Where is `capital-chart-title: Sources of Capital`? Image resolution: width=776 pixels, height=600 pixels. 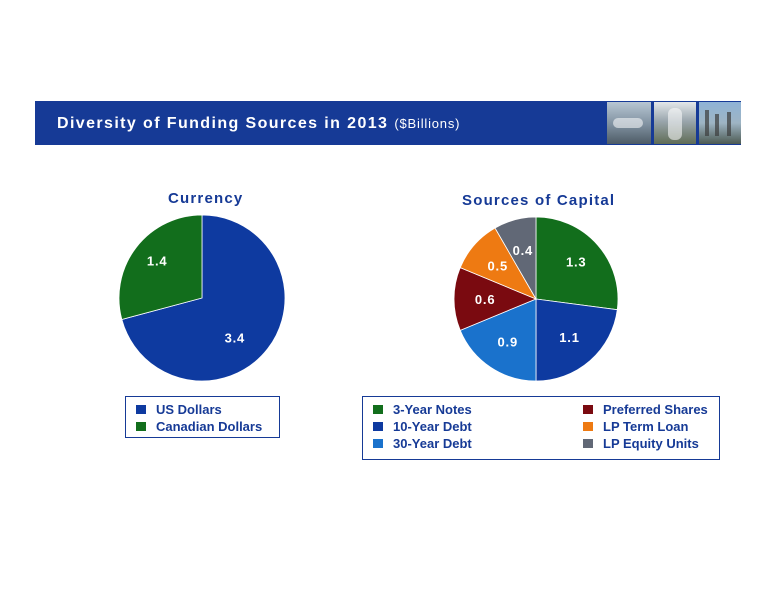 capital-chart-title: Sources of Capital is located at coordinates (539, 200).